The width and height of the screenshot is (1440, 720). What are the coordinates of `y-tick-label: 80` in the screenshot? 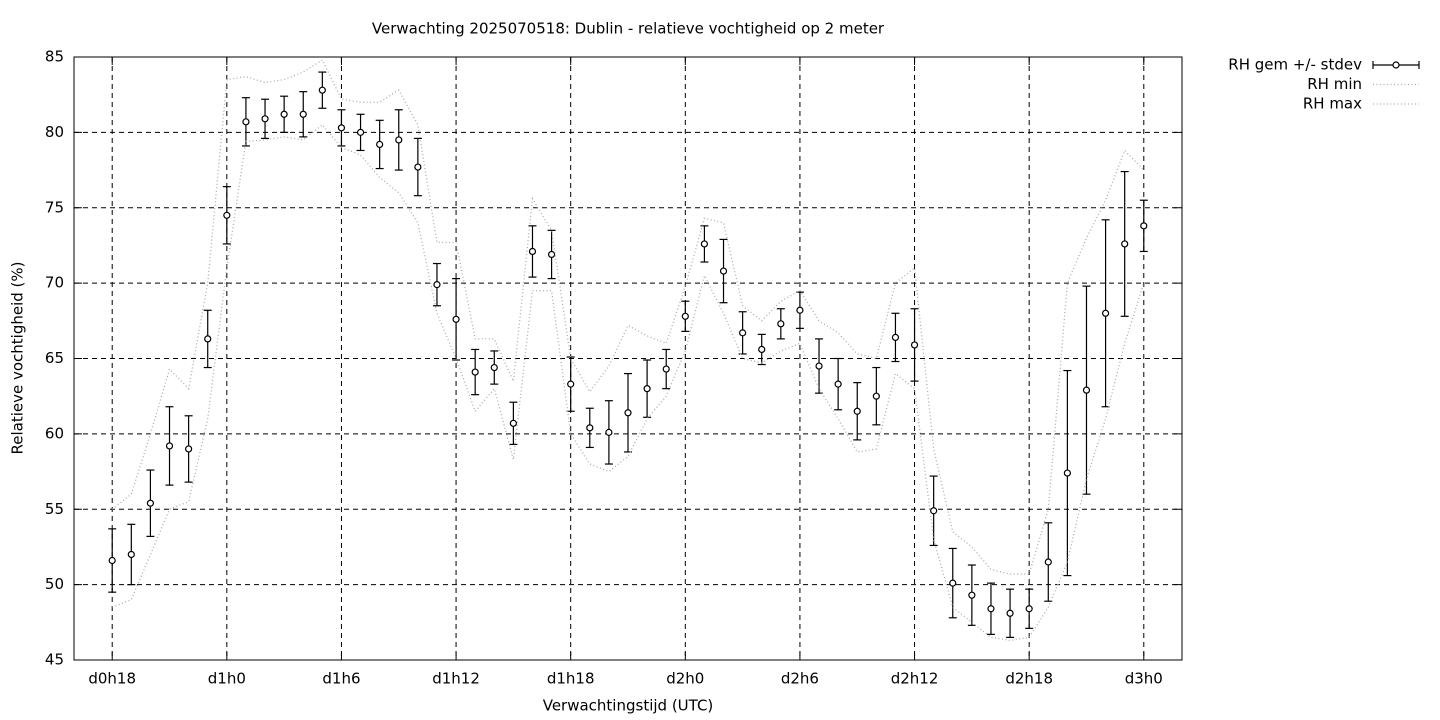 It's located at (54, 132).